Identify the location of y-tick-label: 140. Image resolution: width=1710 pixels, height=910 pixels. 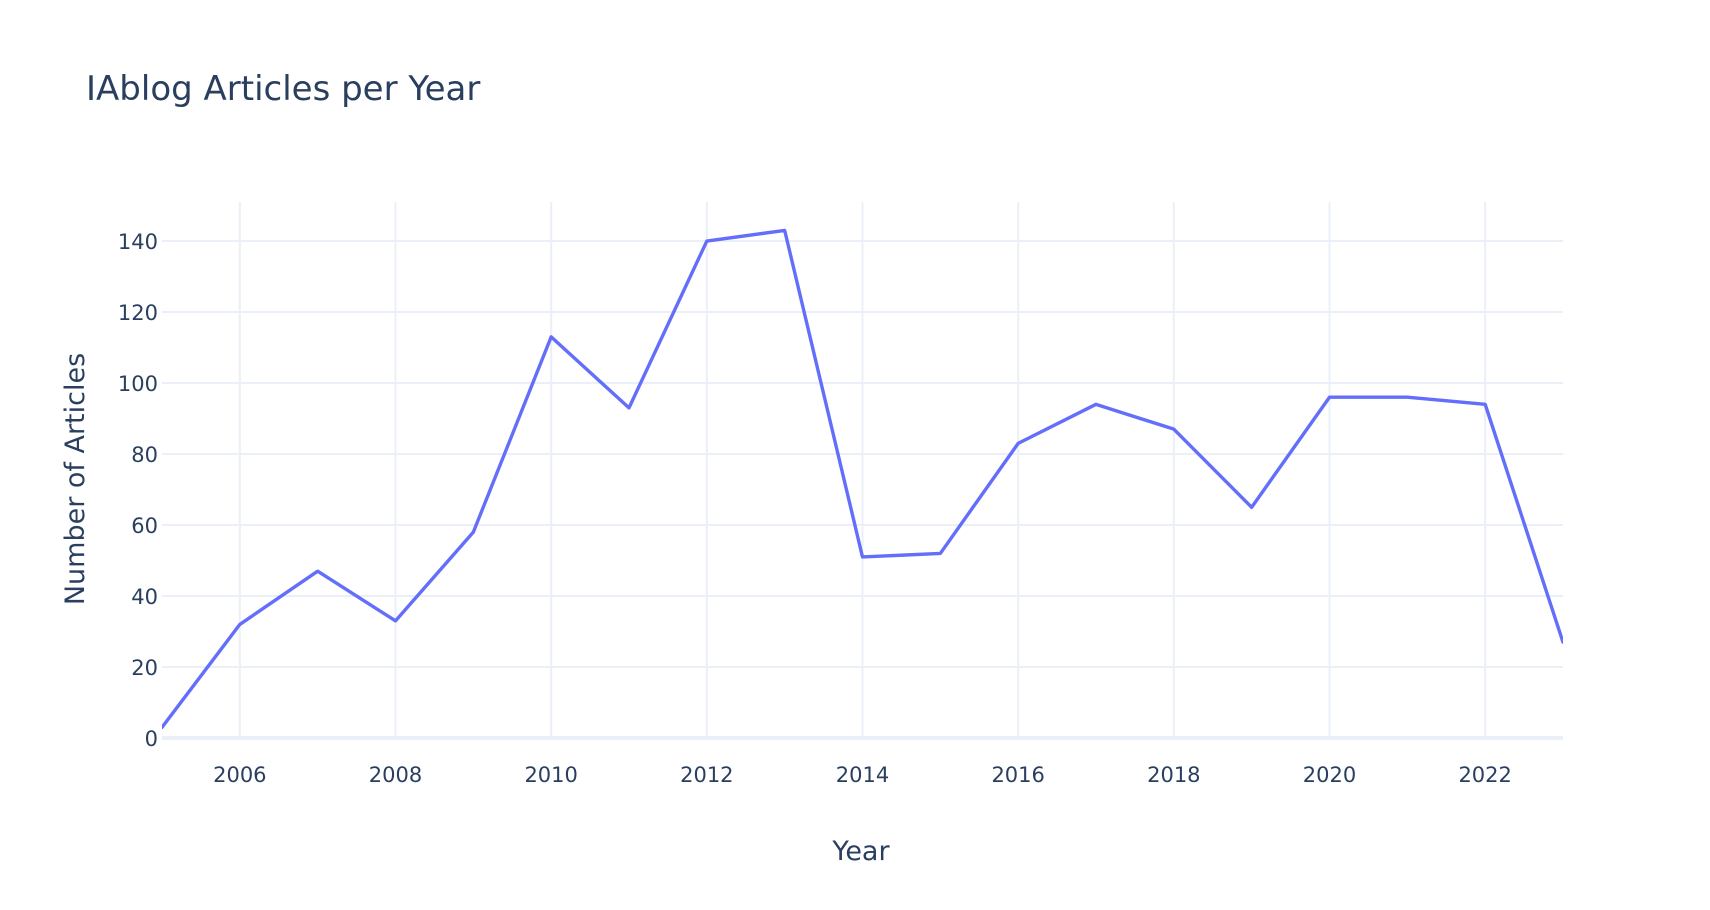
(138, 242).